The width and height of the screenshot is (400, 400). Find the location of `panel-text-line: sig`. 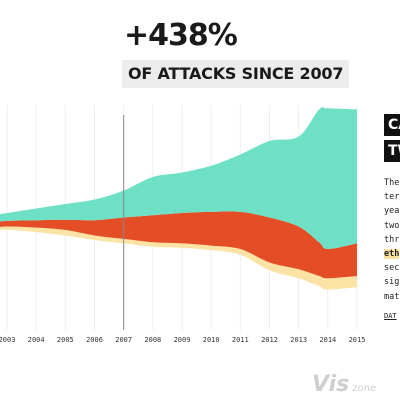

panel-text-line: sig is located at coordinates (392, 282).